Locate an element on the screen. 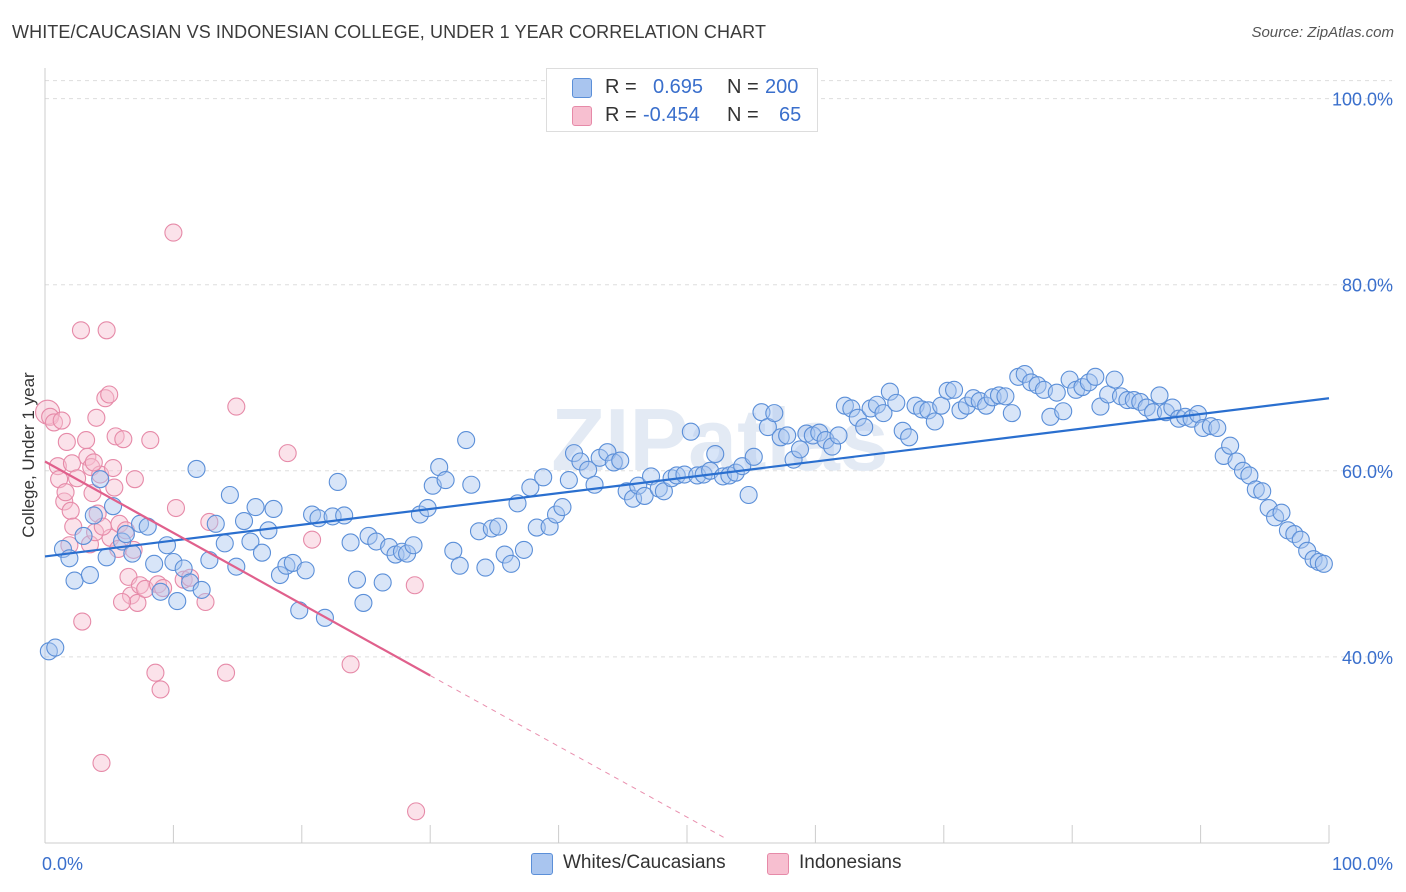 Image resolution: width=1406 pixels, height=892 pixels. legend-label-indonesians: Indonesians is located at coordinates (850, 862).